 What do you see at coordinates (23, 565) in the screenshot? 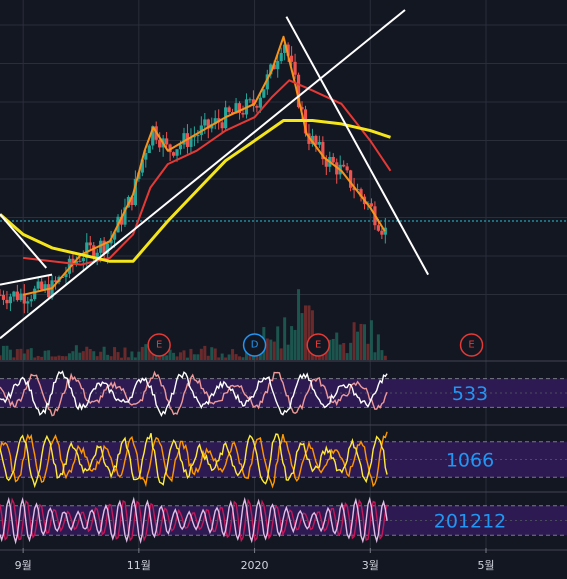
I see `x-tick-label: 9월` at bounding box center [23, 565].